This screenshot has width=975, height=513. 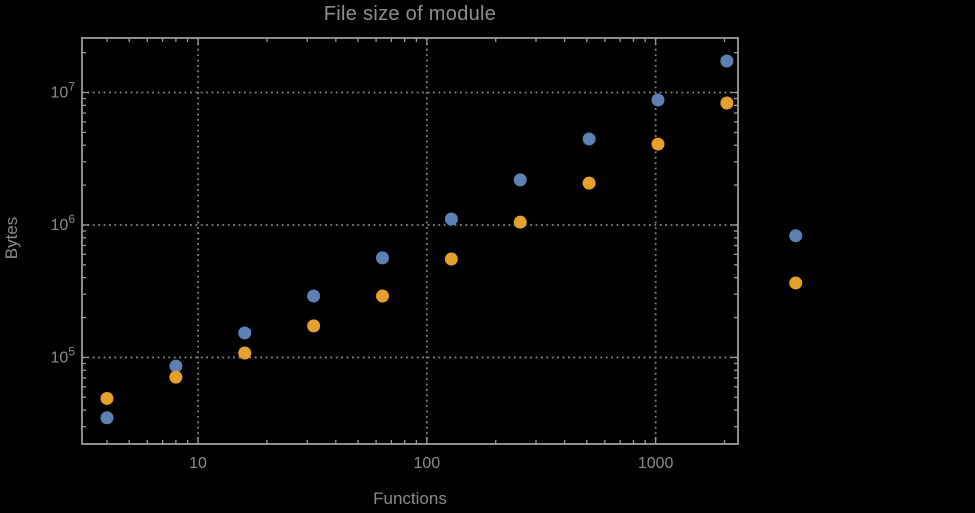 What do you see at coordinates (11, 238) in the screenshot?
I see `y-axis-label: Bytes` at bounding box center [11, 238].